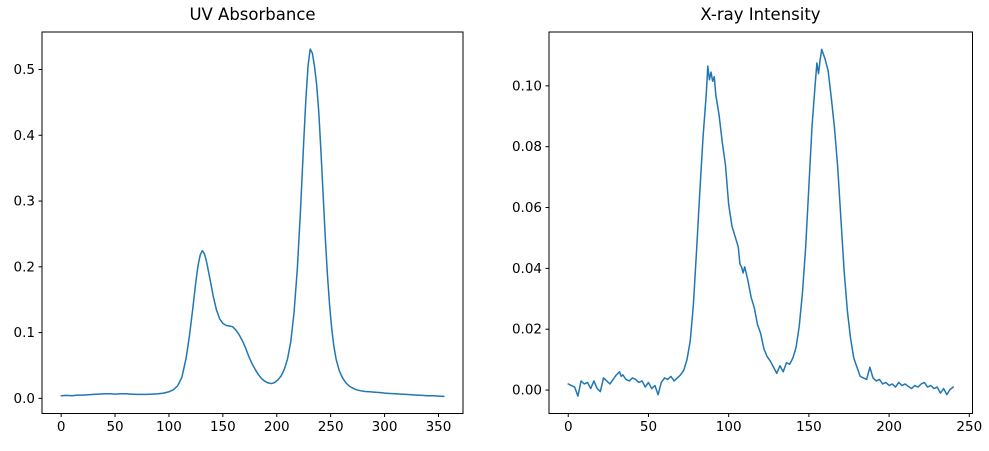 The image size is (989, 451). I want to click on x-tick-label: 300, so click(385, 427).